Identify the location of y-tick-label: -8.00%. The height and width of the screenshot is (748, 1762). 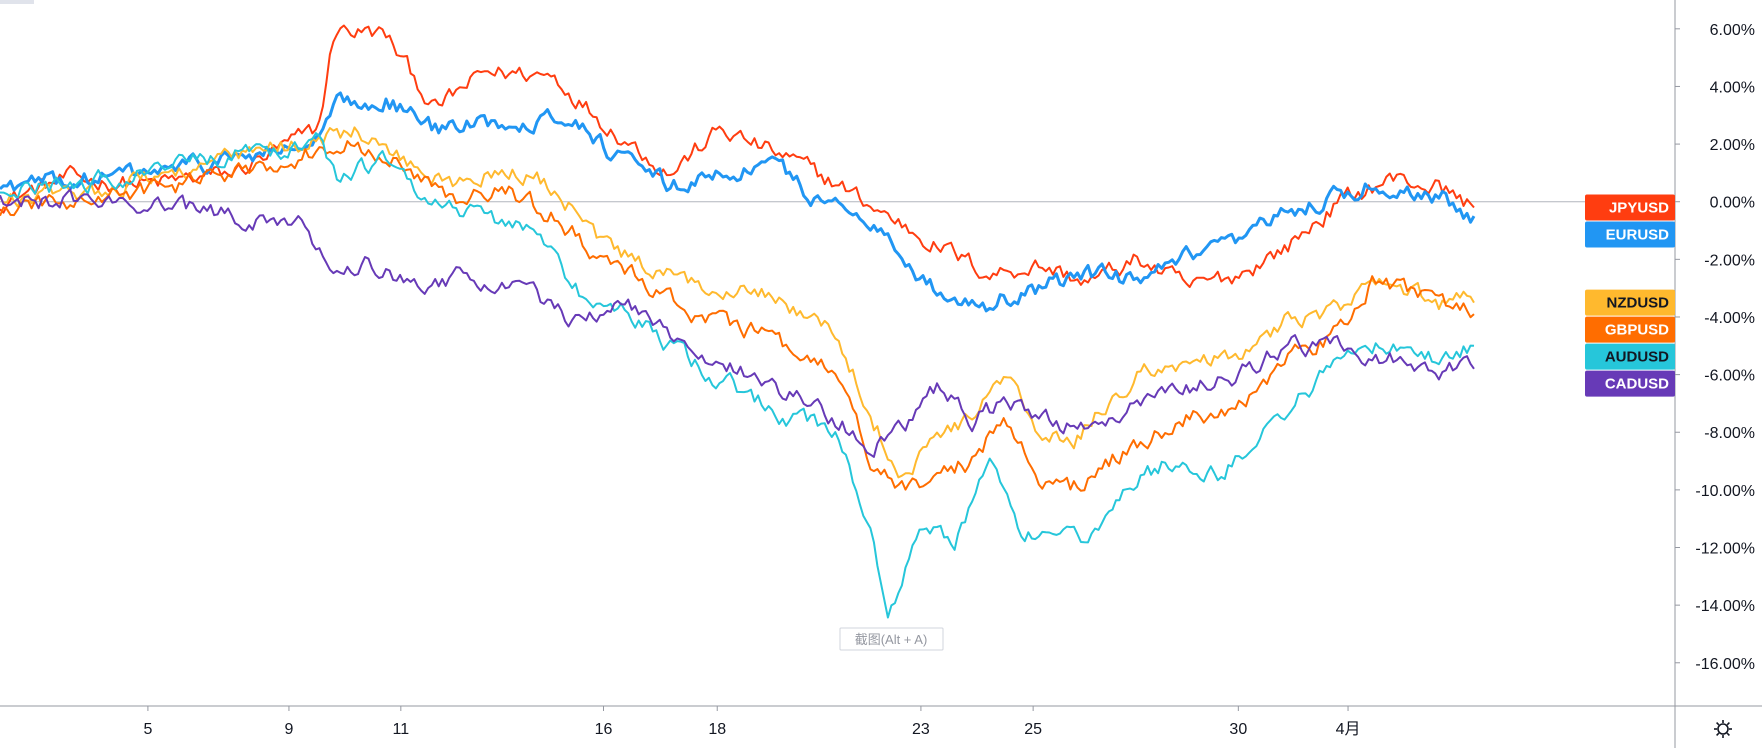
(1729, 433).